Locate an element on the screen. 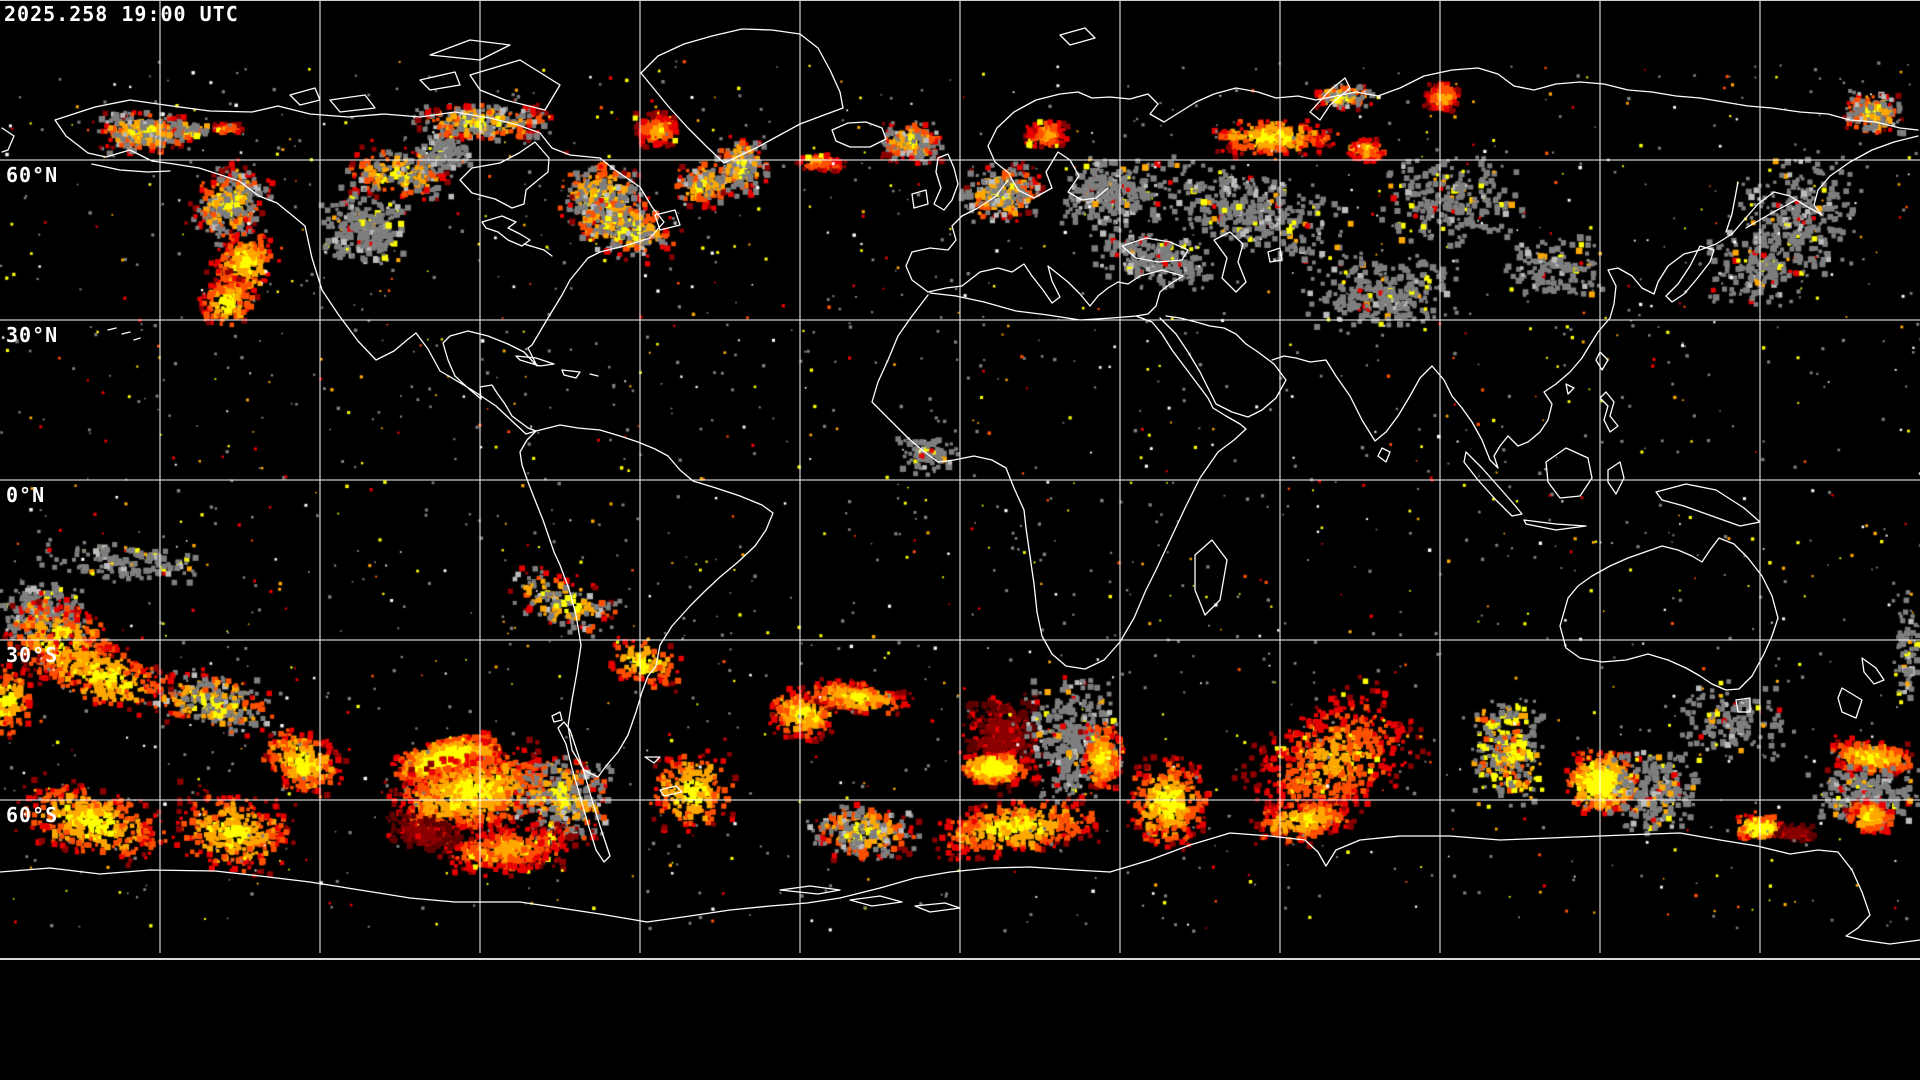 The height and width of the screenshot is (1080, 1920). lat-label: 60°S is located at coordinates (32, 815).